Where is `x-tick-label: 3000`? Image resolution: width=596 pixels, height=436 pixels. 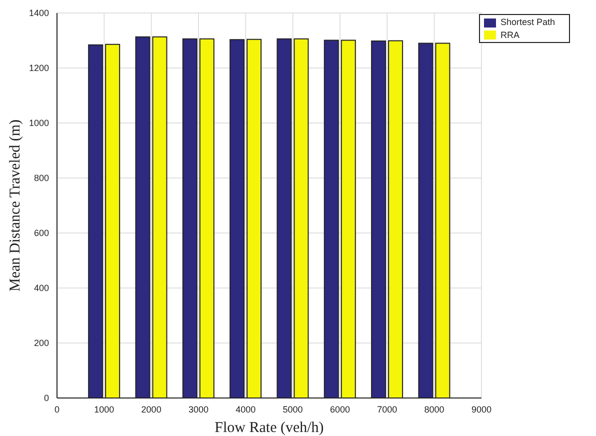 x-tick-label: 3000 is located at coordinates (198, 409).